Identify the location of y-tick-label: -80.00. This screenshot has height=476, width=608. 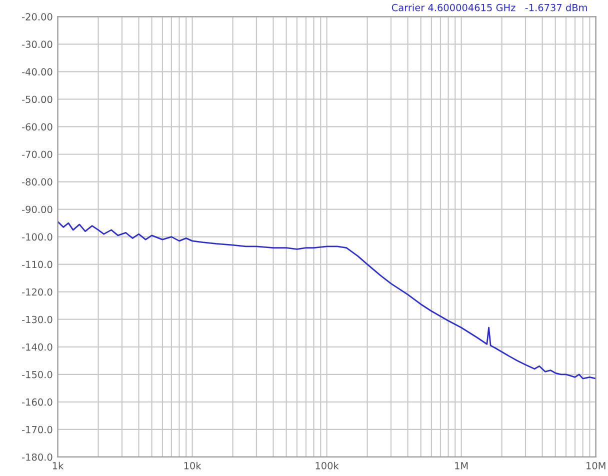
(37, 182).